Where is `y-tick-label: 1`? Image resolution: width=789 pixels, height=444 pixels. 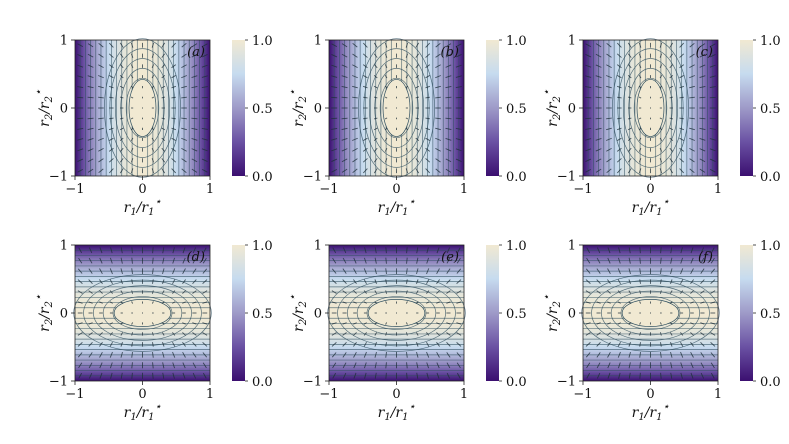 y-tick-label: 1 is located at coordinates (64, 246).